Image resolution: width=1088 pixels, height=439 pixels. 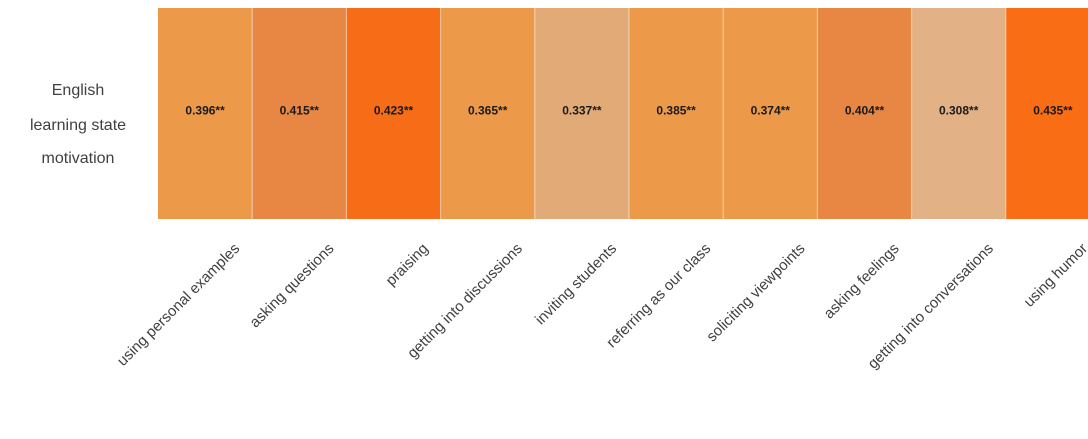 What do you see at coordinates (755, 292) in the screenshot?
I see `column-label: soliciting viewpoints` at bounding box center [755, 292].